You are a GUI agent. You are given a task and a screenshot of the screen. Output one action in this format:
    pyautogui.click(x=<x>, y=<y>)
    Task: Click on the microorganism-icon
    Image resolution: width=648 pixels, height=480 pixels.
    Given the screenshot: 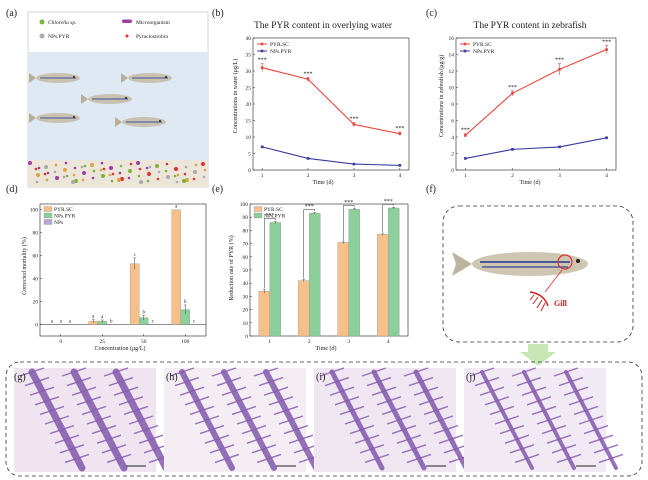 What is the action you would take?
    pyautogui.click(x=127, y=21)
    